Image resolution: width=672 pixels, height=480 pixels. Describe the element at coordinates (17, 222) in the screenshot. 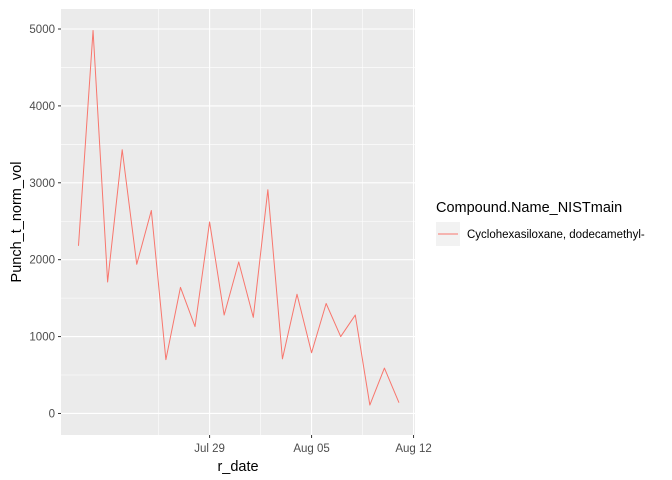

I see `y-axis-title: Punch_t_norm_vol` at that location.